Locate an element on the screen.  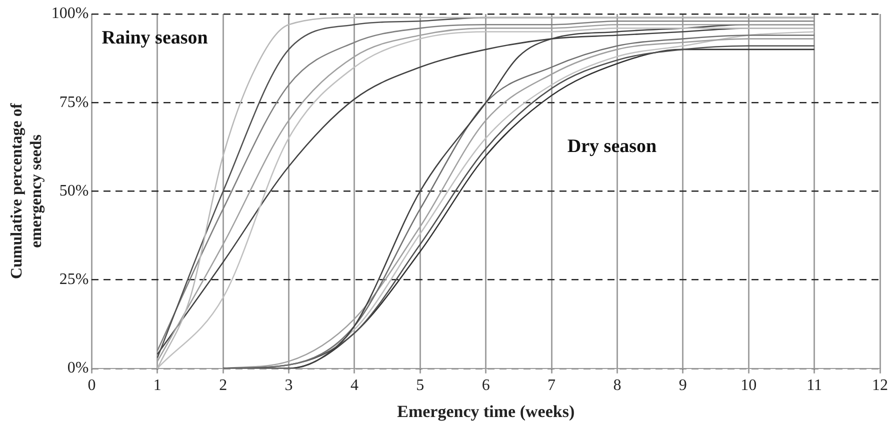
x-tick-label: 10 is located at coordinates (748, 385).